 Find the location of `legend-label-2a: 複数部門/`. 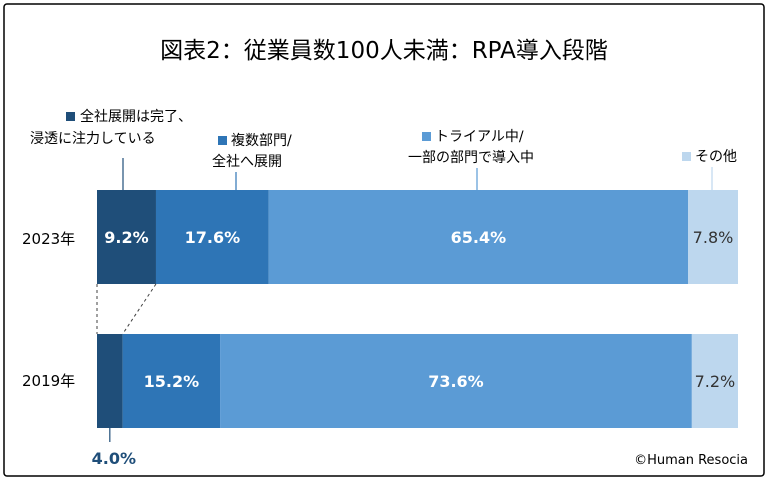

legend-label-2a: 複数部門/ is located at coordinates (261, 140).